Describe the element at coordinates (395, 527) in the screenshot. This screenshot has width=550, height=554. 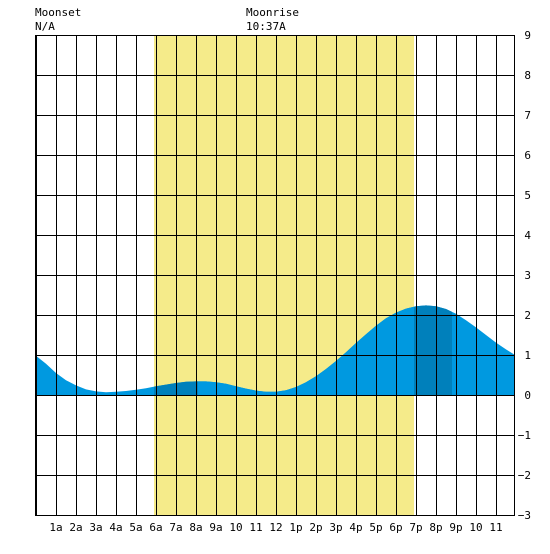
I see `x-tick-label: 6p` at that location.